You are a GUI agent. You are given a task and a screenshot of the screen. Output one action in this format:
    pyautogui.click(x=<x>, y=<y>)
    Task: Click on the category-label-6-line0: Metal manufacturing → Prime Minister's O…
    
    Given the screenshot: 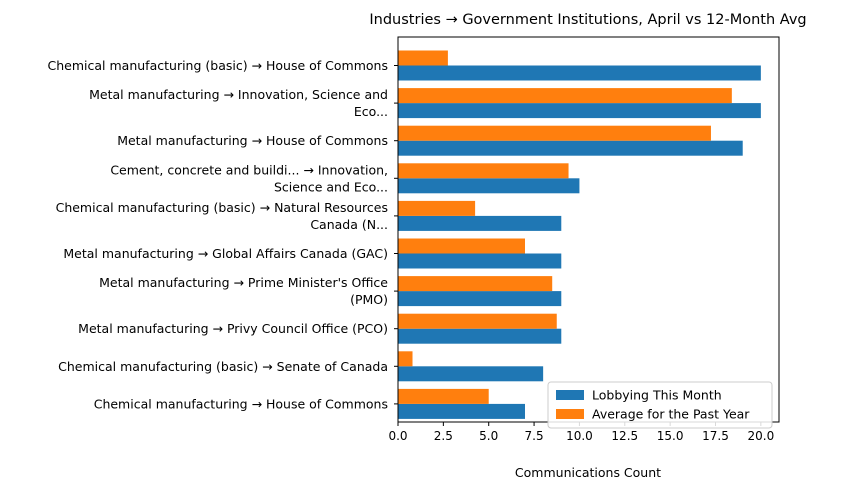 What is the action you would take?
    pyautogui.click(x=243, y=282)
    